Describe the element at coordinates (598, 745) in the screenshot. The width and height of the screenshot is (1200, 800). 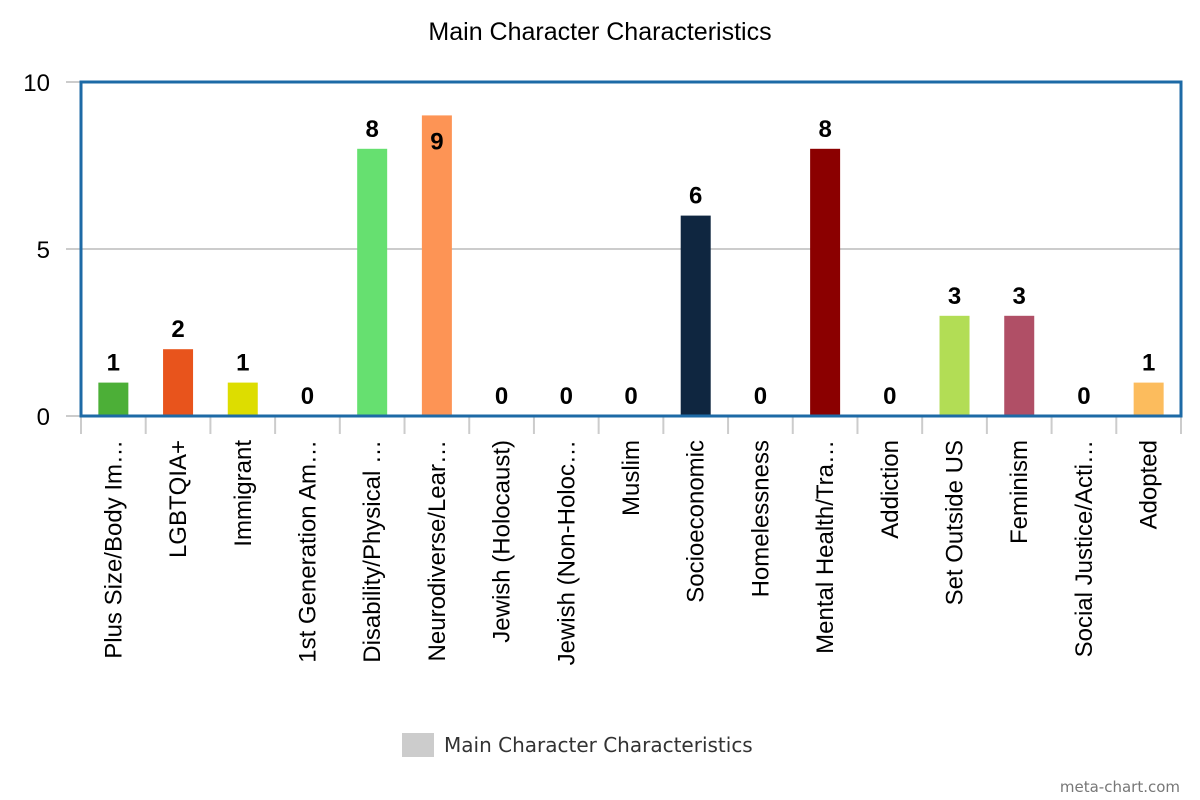
I see `legend-label: Main Character Characteristics` at that location.